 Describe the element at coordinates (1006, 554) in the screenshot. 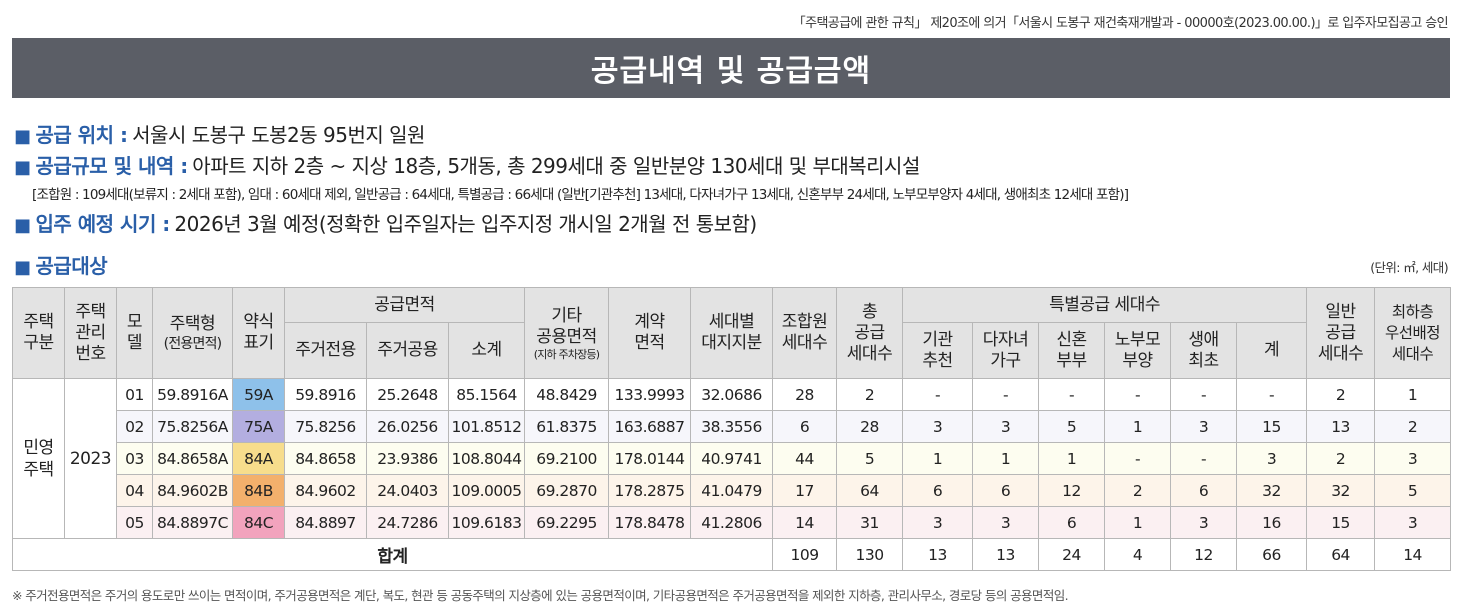

I see `total-multi-child: 13` at that location.